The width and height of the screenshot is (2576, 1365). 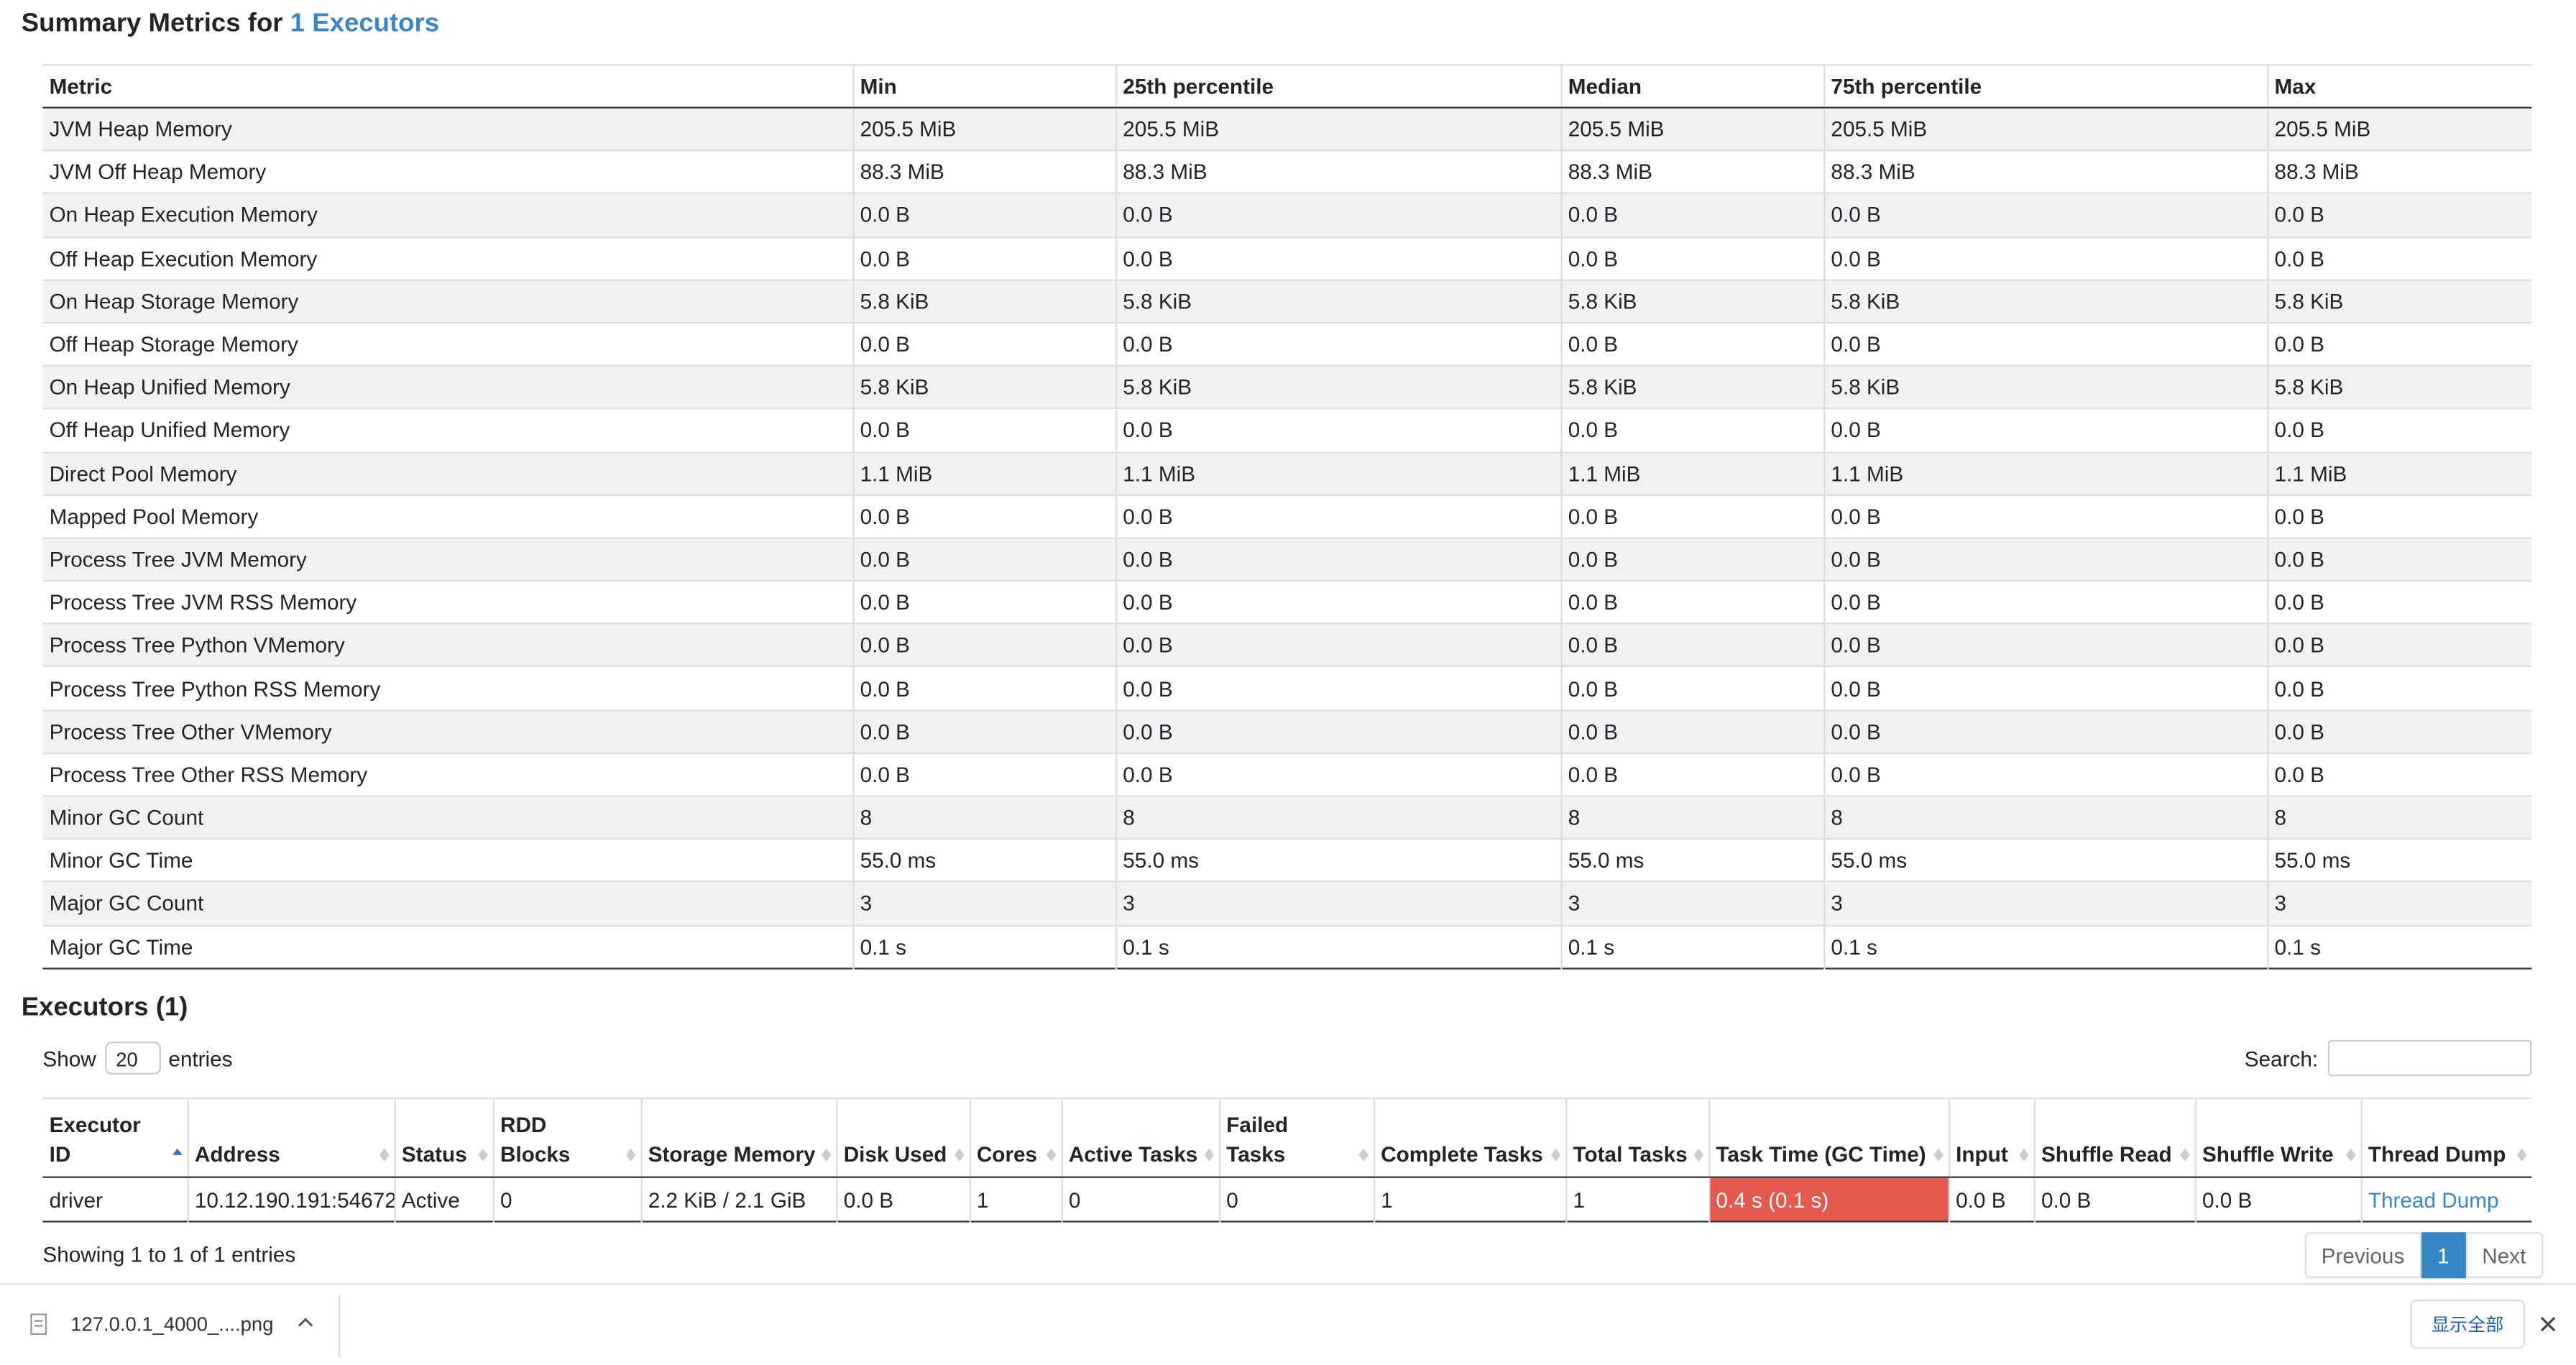 What do you see at coordinates (1139, 1138) in the screenshot?
I see `sortable-header: Active Tasks` at bounding box center [1139, 1138].